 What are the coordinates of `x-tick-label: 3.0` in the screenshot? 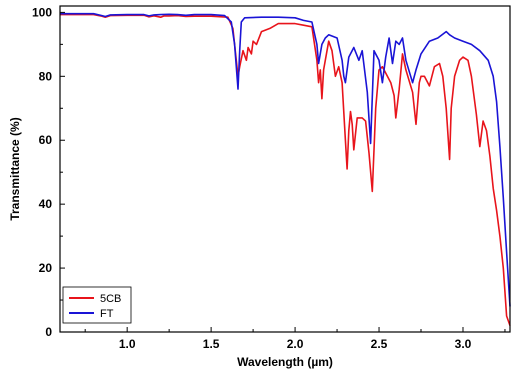 It's located at (463, 344).